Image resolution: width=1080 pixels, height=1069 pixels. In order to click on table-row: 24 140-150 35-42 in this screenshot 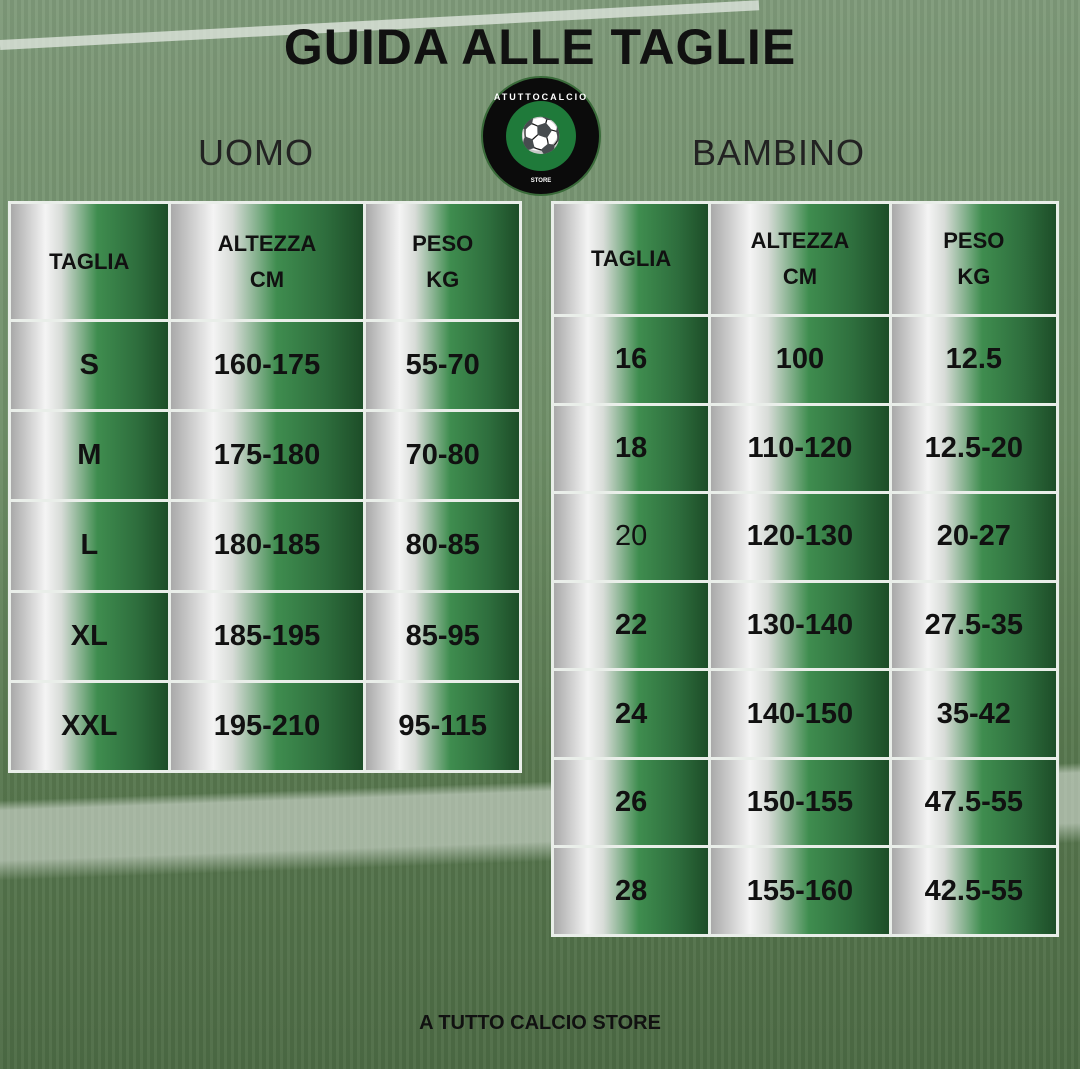, I will do `click(805, 714)`.